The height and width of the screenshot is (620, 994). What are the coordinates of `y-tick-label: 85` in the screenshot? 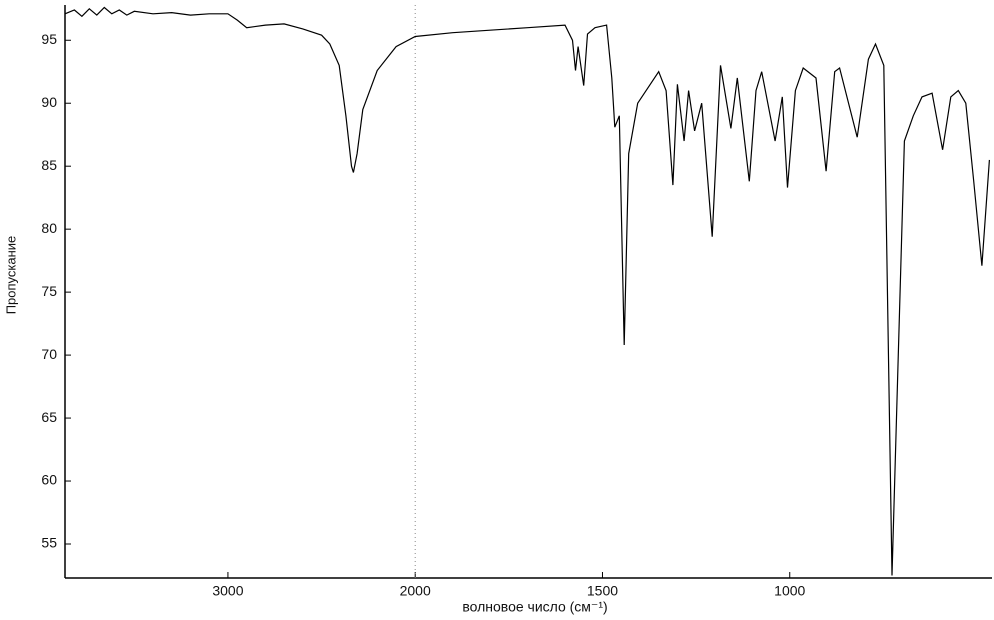 It's located at (49, 165).